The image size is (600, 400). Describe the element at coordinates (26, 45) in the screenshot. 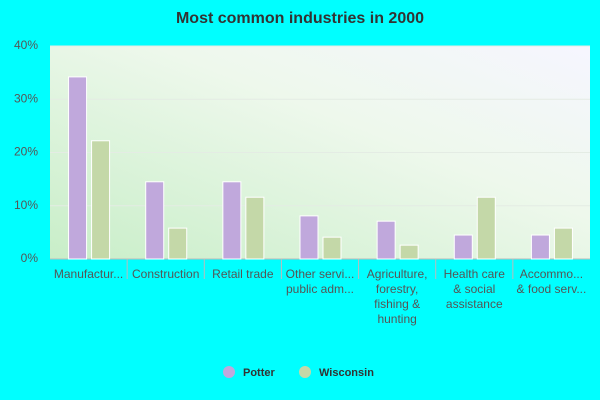

I see `y-tick-label: 40%` at that location.